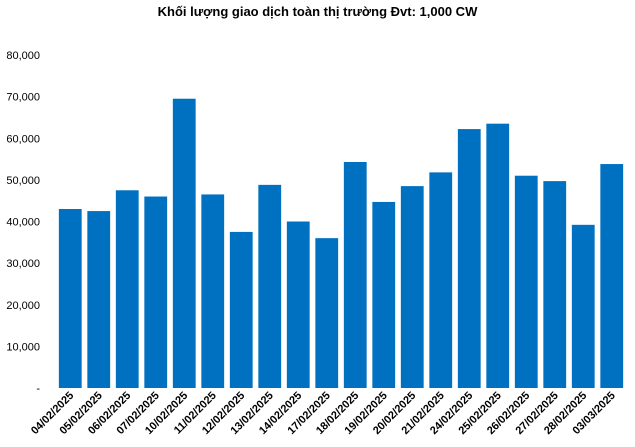  Describe the element at coordinates (23, 139) in the screenshot. I see `y-tick-label: 60,000` at that location.